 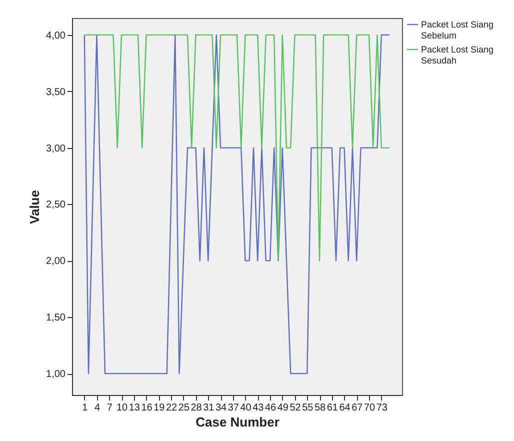 I want to click on x-tick-label: 34, so click(x=221, y=408).